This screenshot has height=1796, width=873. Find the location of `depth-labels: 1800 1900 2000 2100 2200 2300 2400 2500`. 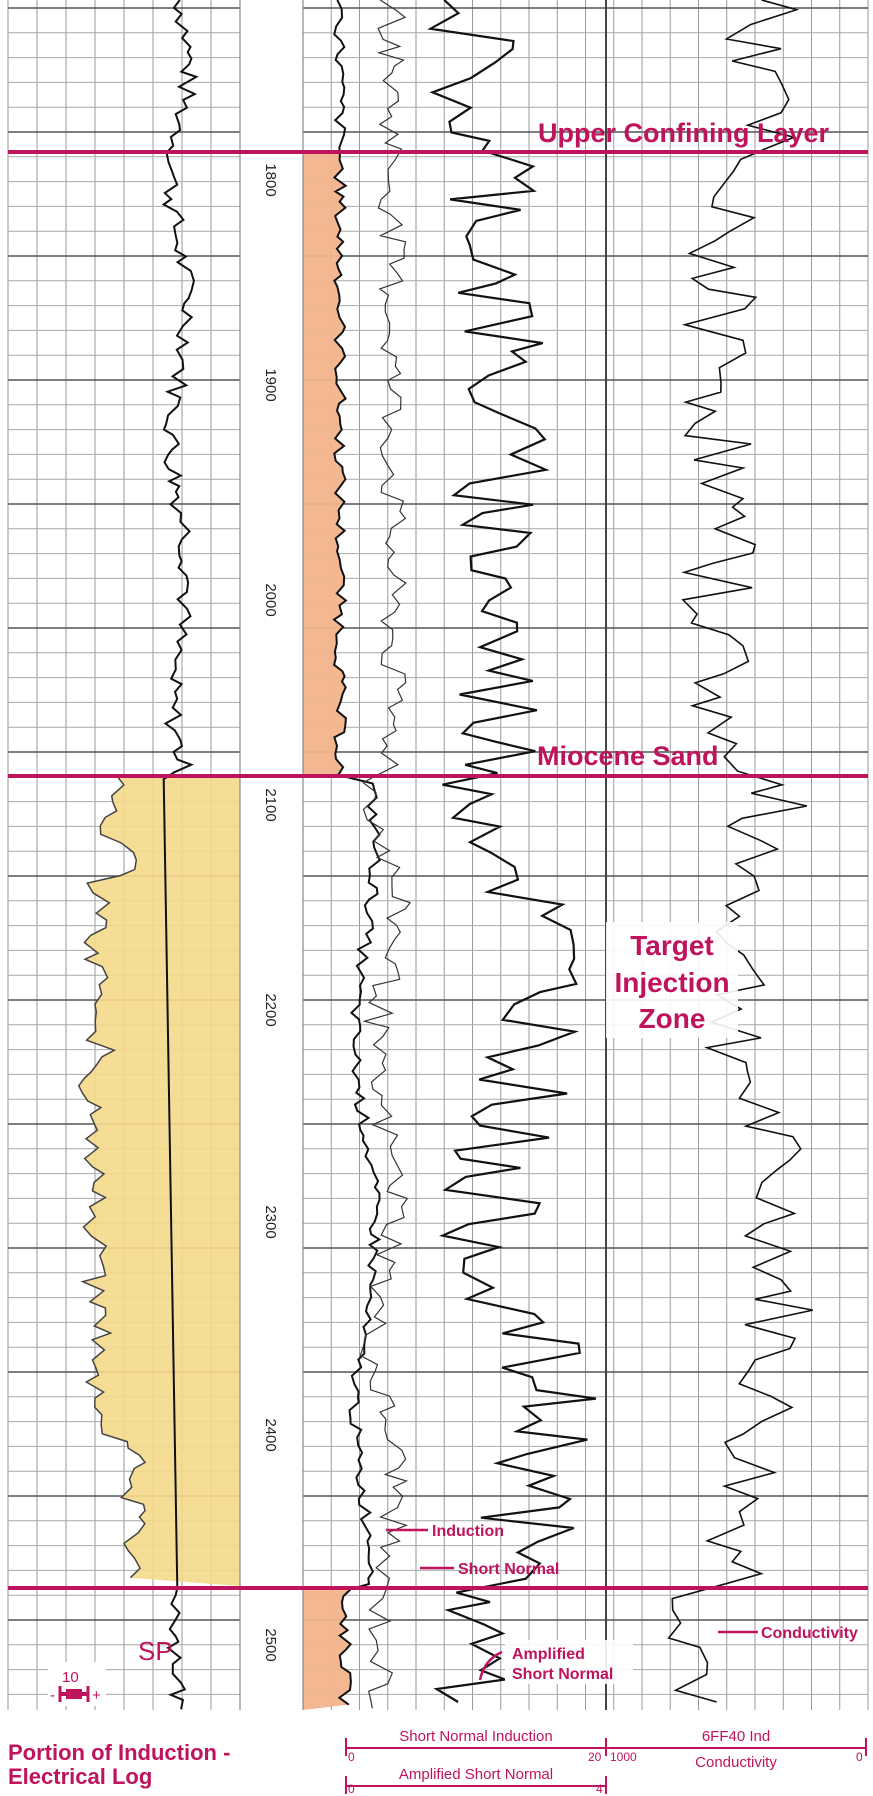

depth-labels: 1800 1900 2000 2100 2200 2300 2400 2500 is located at coordinates (270, 912).